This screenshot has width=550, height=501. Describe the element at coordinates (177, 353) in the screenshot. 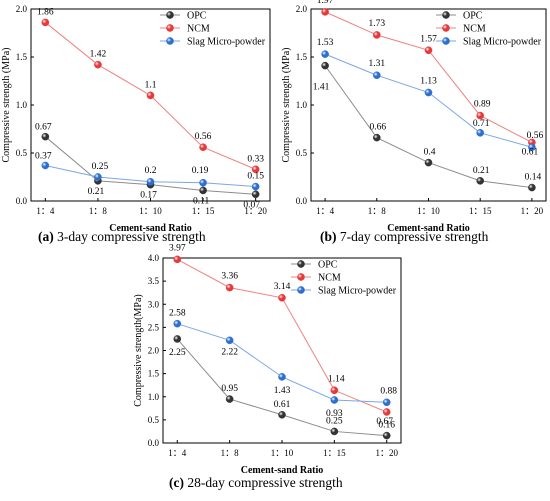

I see `data-label: 2.25` at that location.